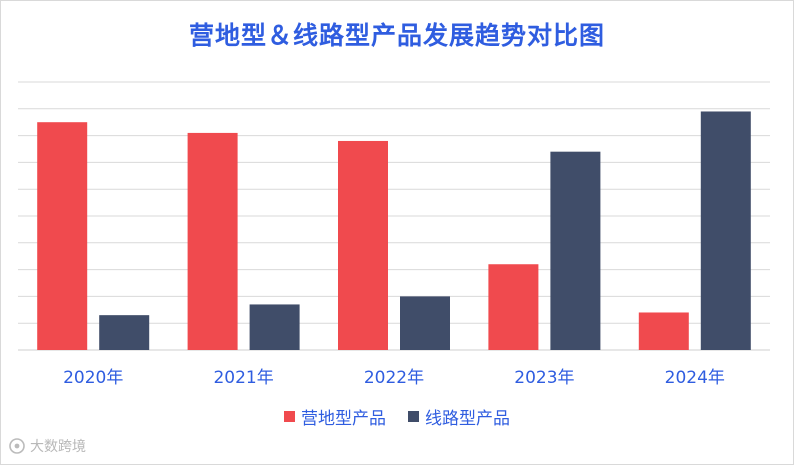 This screenshot has width=794, height=465. What do you see at coordinates (343, 419) in the screenshot?
I see `legend-label-camp: 营地型产品` at bounding box center [343, 419].